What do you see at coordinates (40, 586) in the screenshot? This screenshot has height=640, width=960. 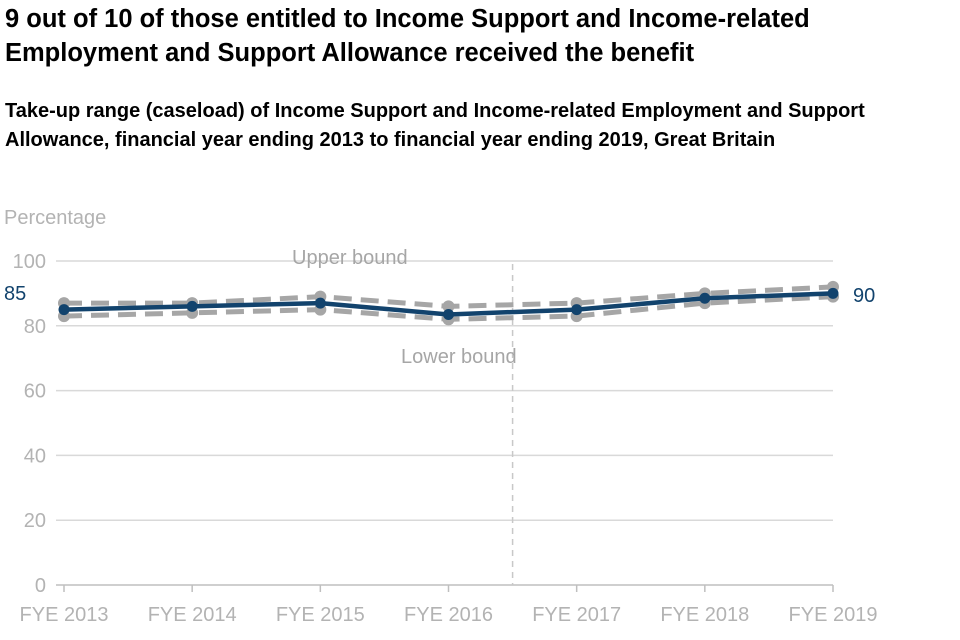 I see `y-tick-label: 0` at bounding box center [40, 586].